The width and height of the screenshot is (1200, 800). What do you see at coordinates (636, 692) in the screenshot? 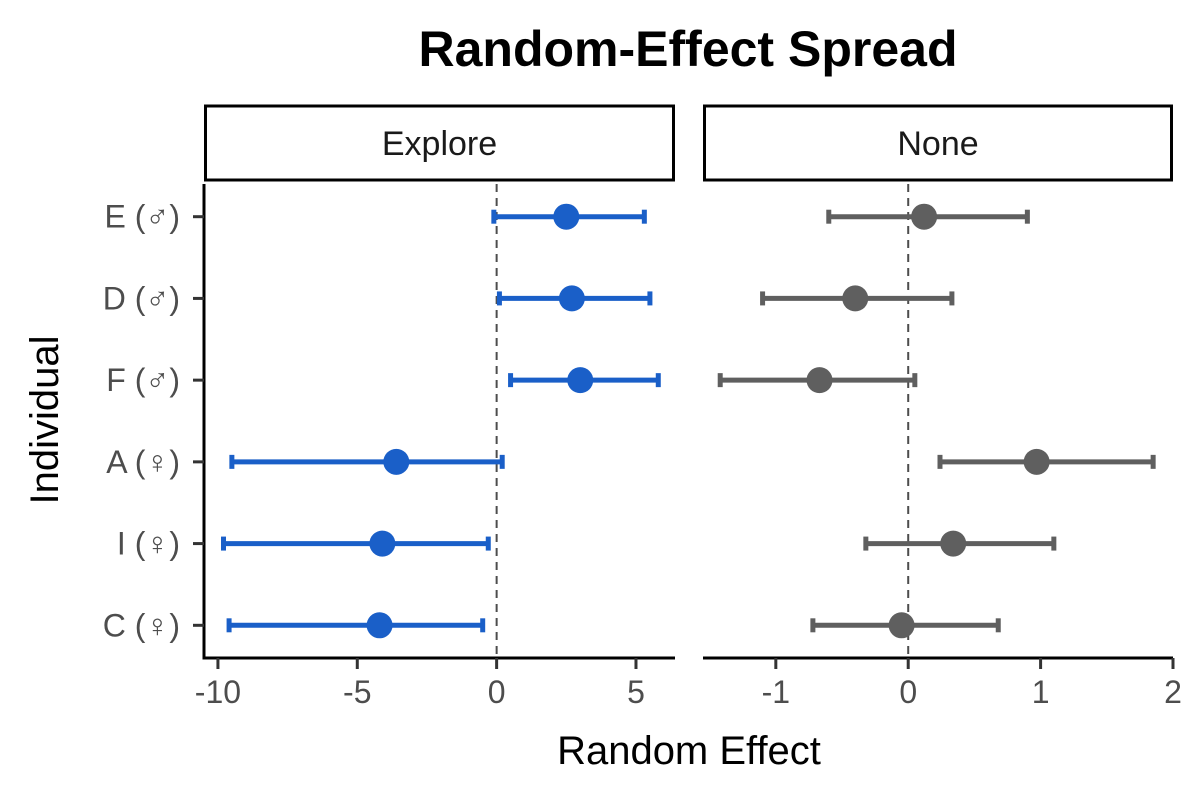
I see `x-tick-label: 5` at bounding box center [636, 692].